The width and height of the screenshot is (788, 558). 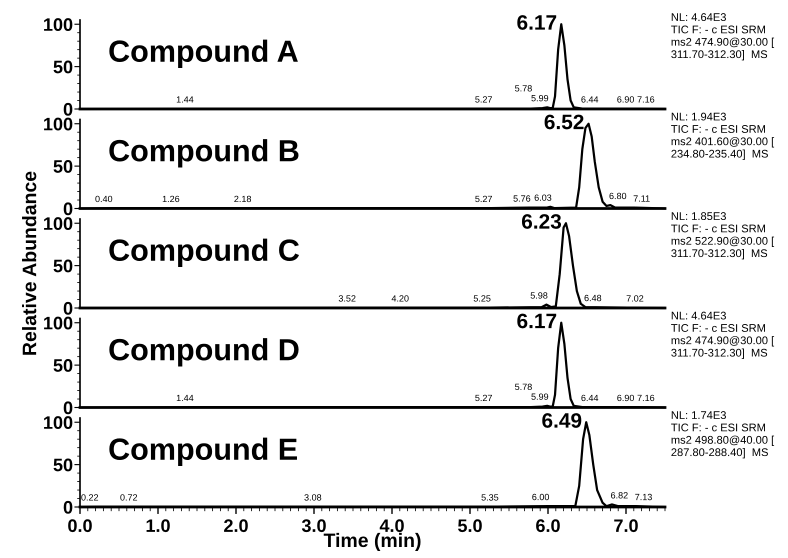 I want to click on x-tick-label: 0.0, so click(x=80, y=525).